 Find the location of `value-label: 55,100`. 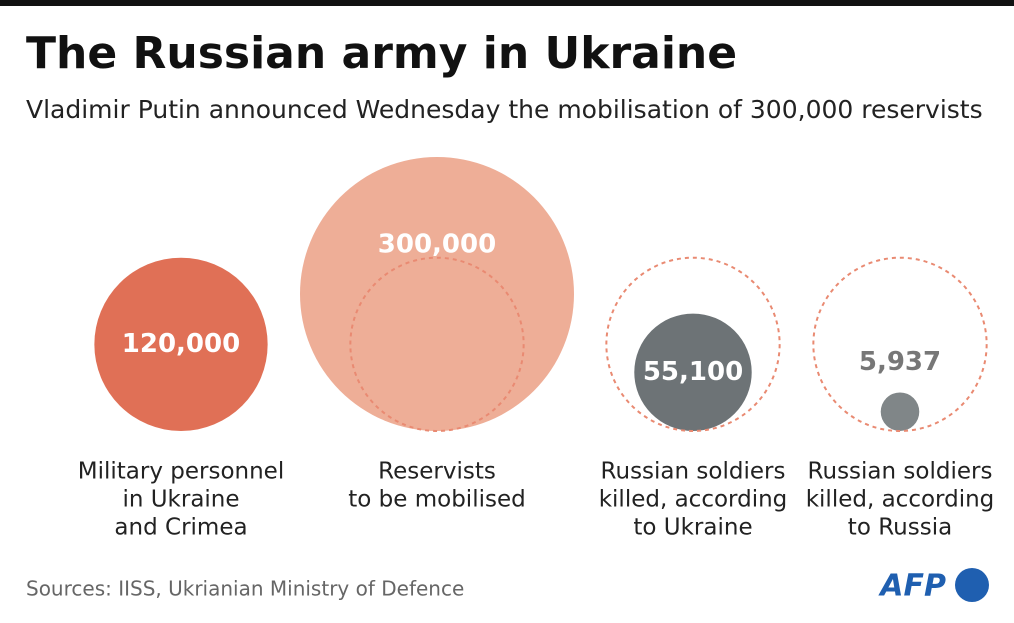

value-label: 55,100 is located at coordinates (693, 372).